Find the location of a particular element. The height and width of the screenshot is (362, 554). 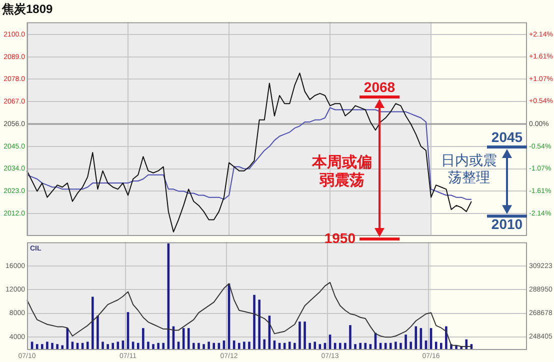

annotation: 2045 is located at coordinates (507, 136).